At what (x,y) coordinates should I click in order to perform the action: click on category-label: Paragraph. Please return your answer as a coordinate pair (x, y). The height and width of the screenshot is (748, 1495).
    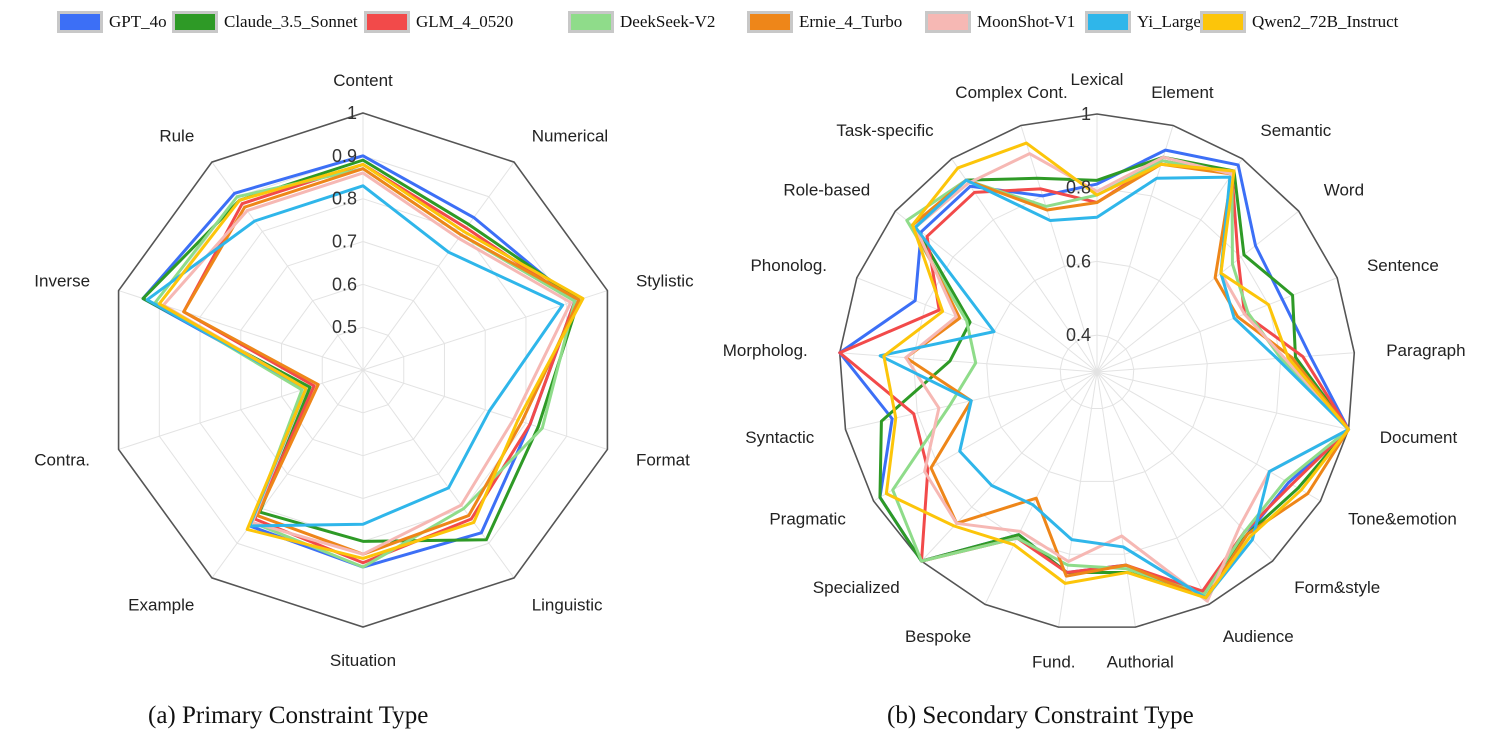
    Looking at the image, I should click on (1425, 350).